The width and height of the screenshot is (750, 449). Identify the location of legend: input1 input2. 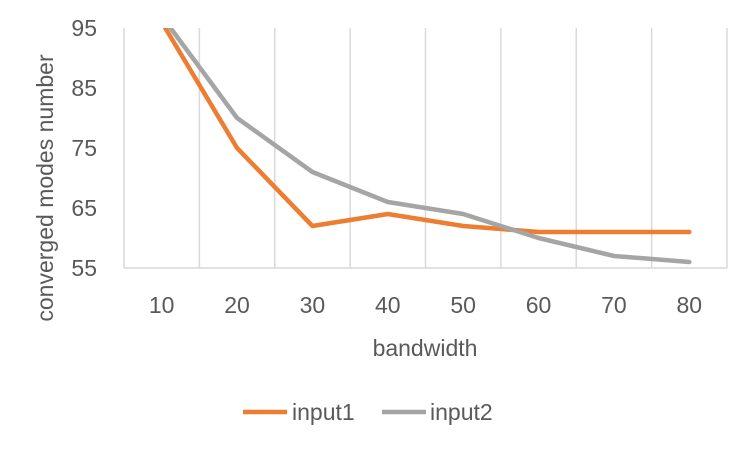
(368, 412).